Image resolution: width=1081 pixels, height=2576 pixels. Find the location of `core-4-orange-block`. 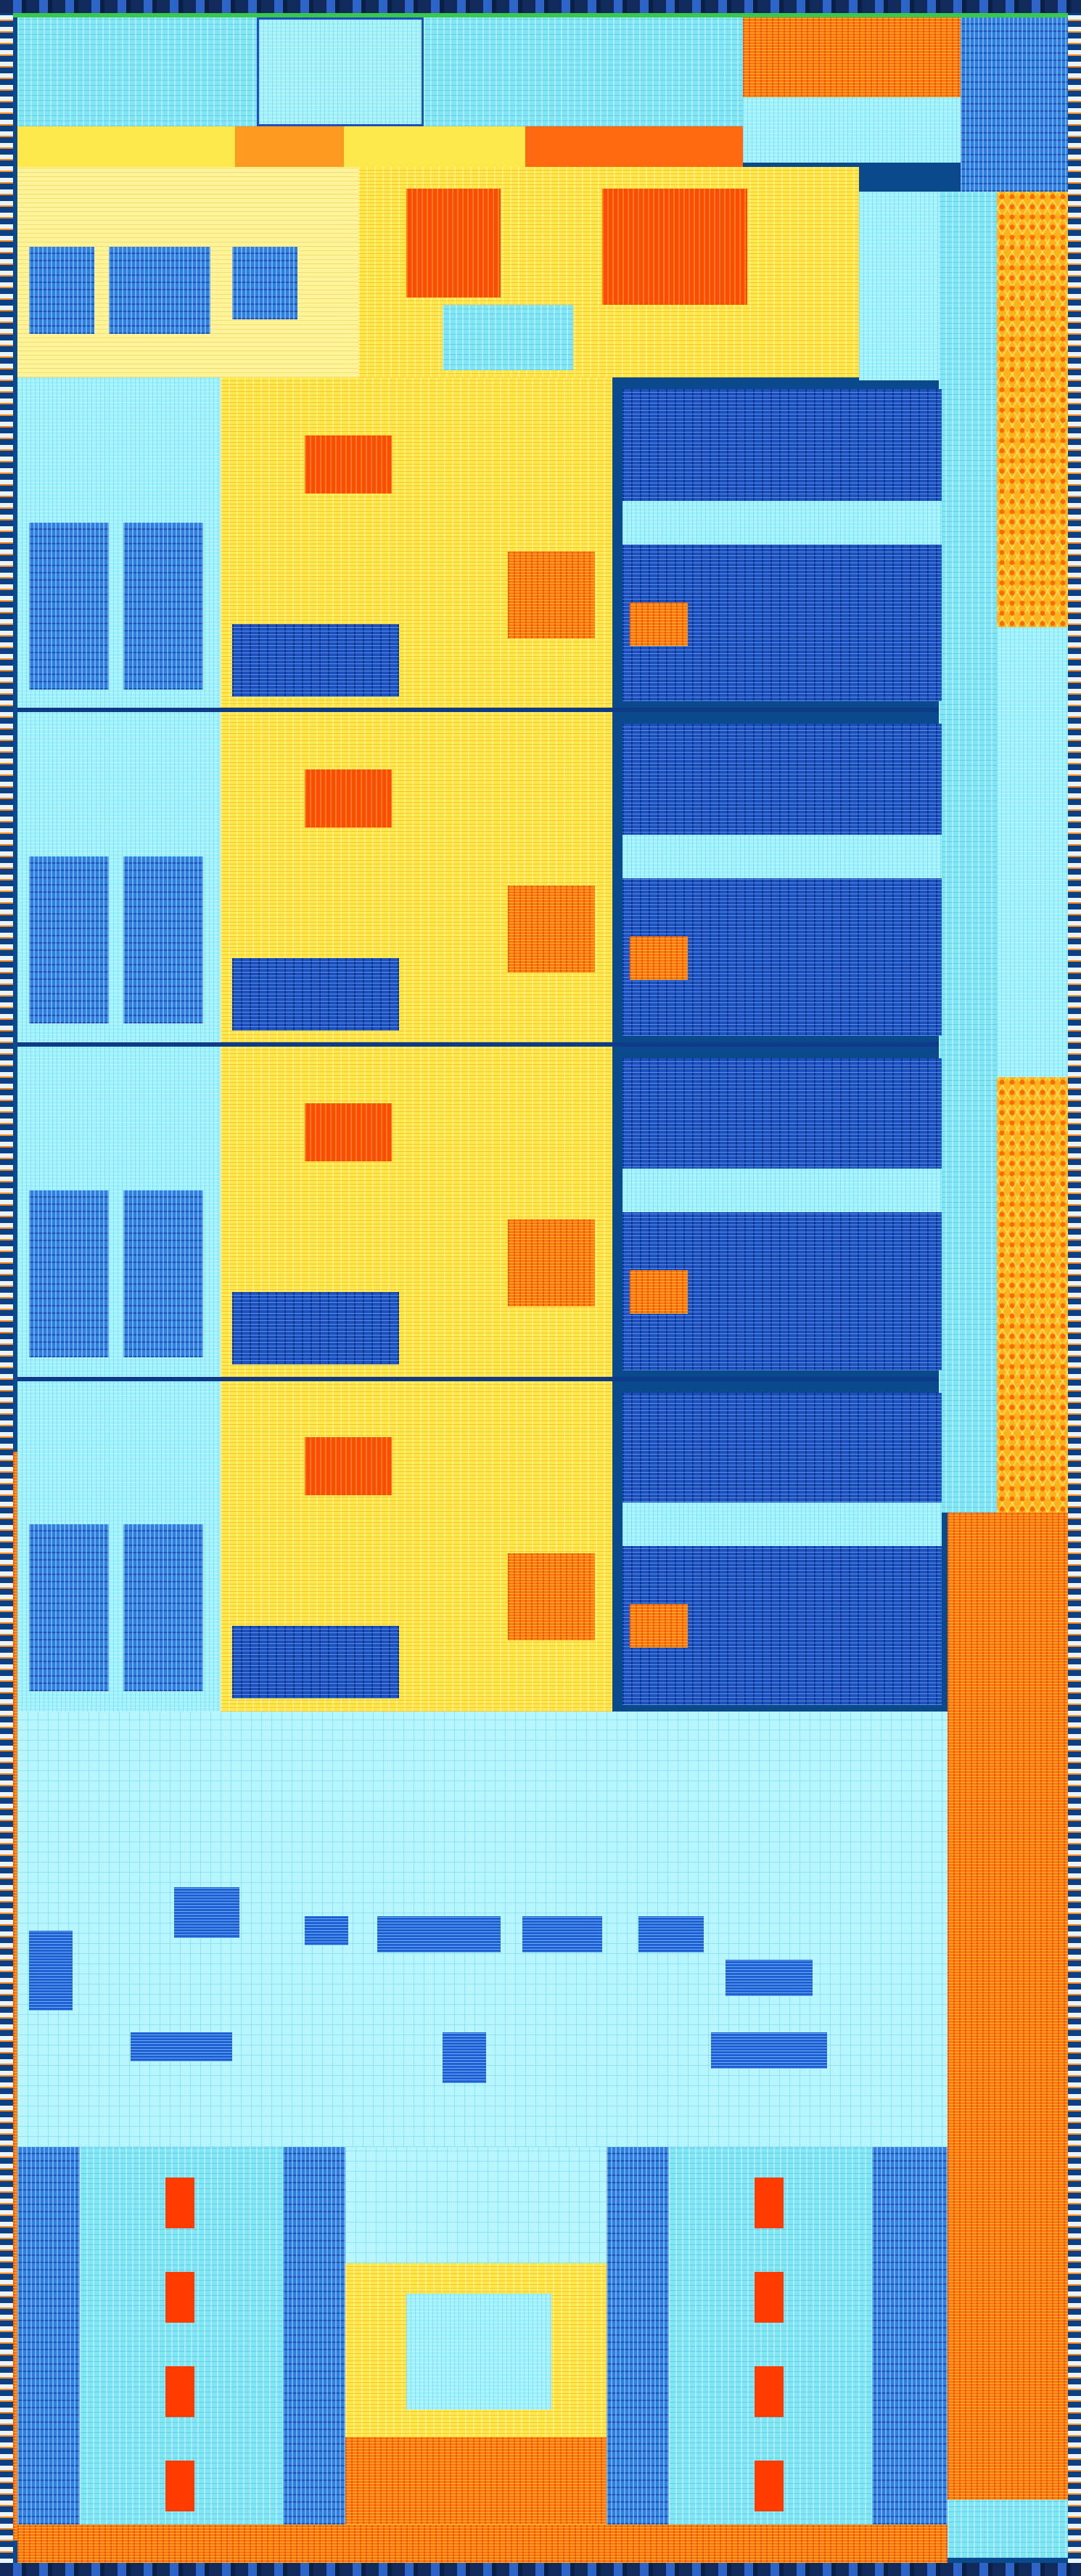

core-4-orange-block is located at coordinates (551, 1597).